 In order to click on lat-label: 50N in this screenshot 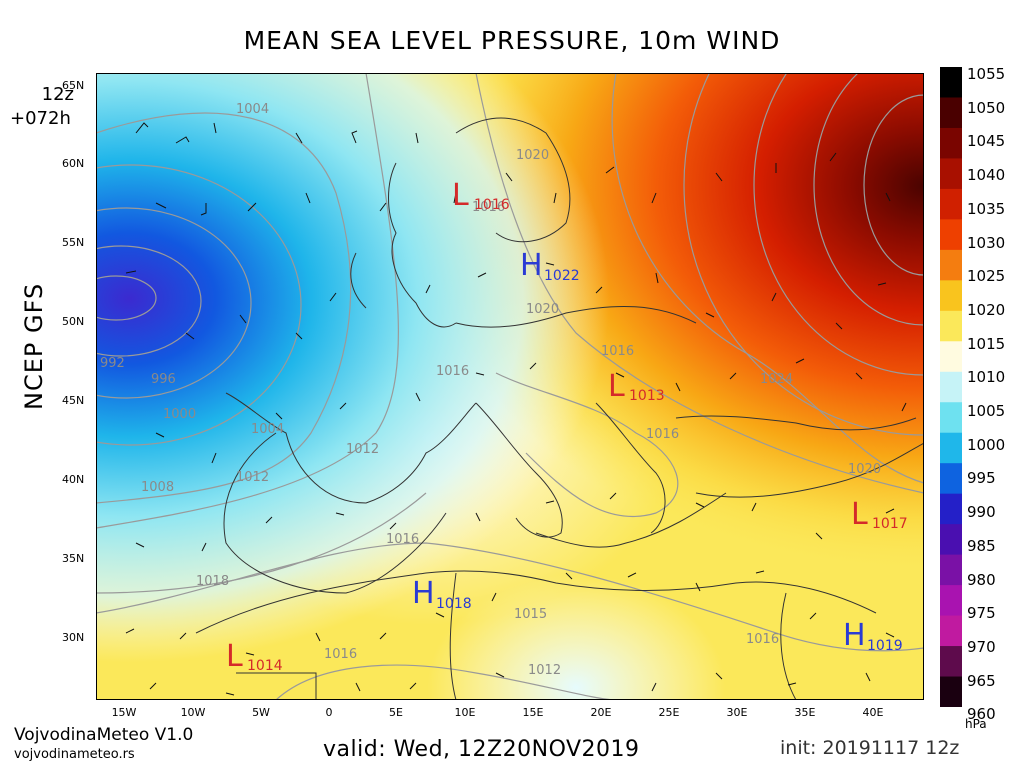, I will do `click(73, 321)`.